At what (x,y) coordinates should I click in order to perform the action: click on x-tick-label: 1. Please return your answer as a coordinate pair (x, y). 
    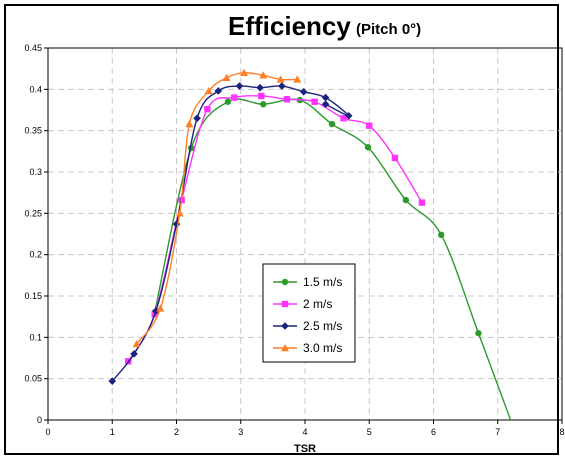
    Looking at the image, I should click on (112, 432).